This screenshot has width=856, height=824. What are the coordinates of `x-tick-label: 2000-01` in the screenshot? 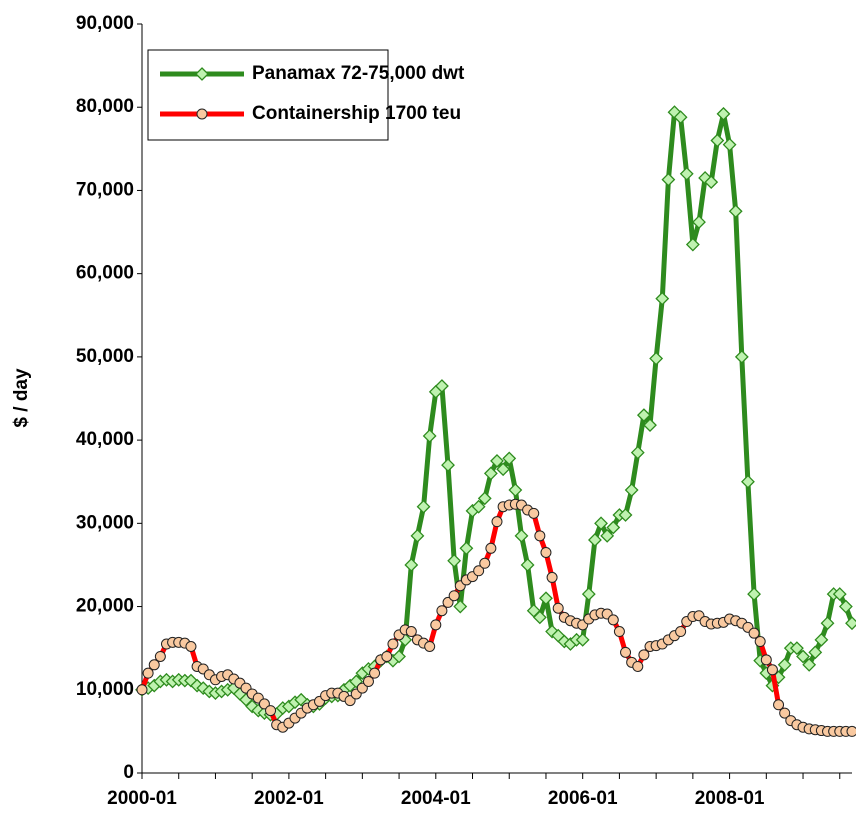 It's located at (142, 798).